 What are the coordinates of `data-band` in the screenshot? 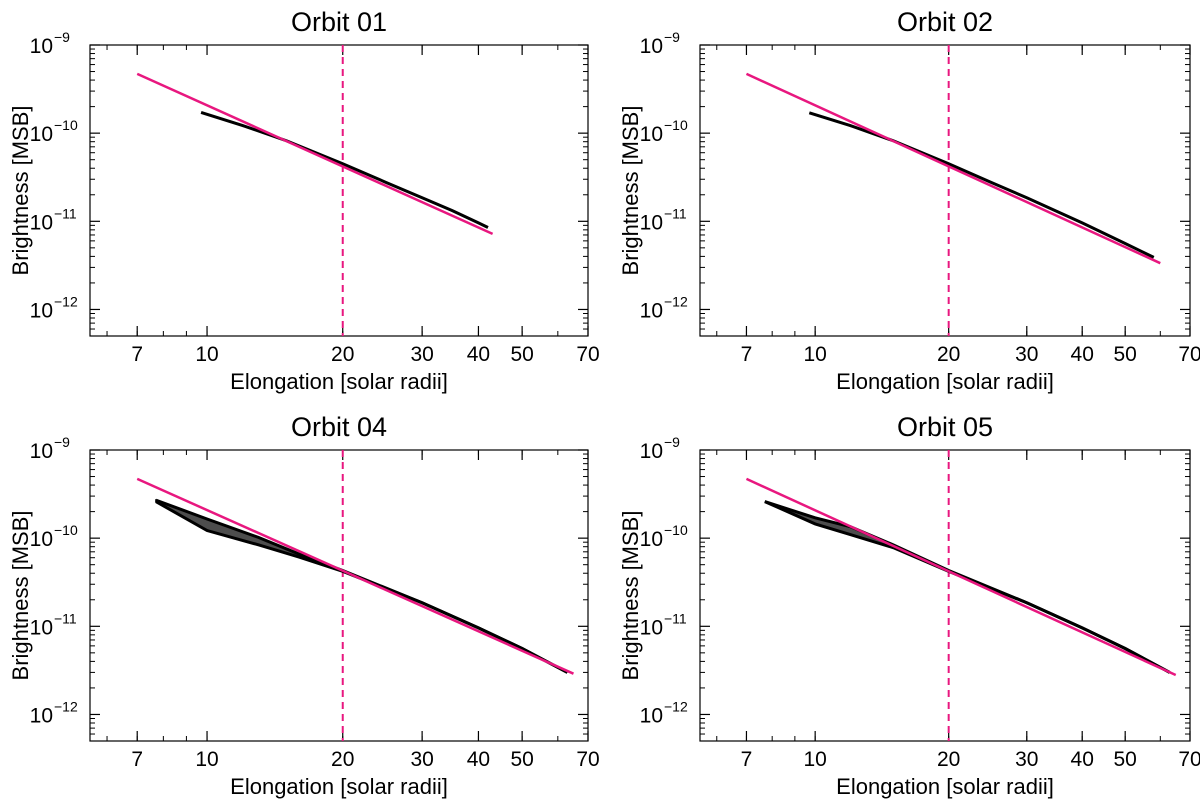 It's located at (361, 586).